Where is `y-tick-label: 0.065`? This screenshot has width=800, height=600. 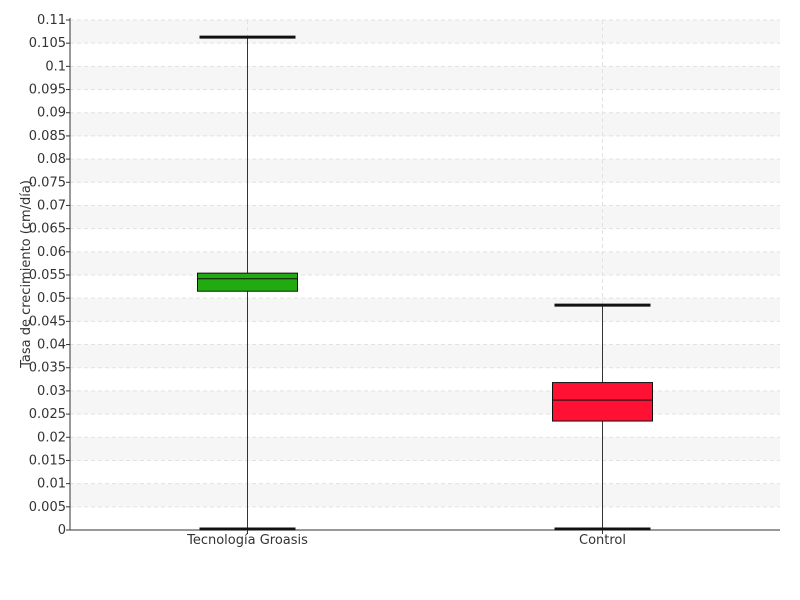
y-tick-label: 0.065 is located at coordinates (47, 229).